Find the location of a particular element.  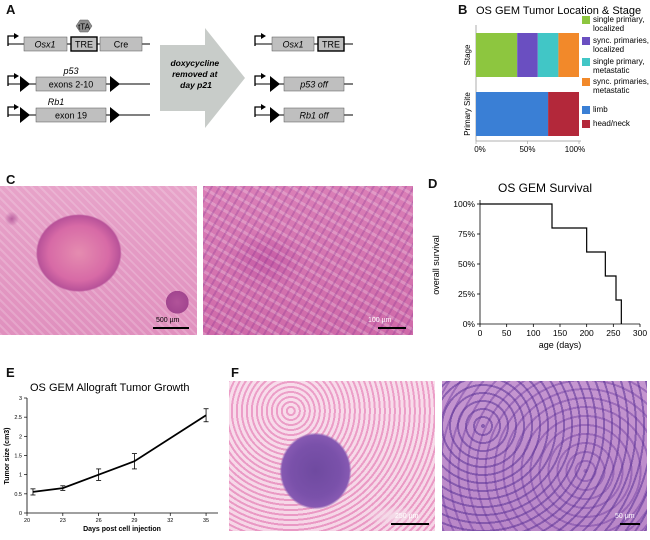

legend-label-2: single primary, metastatic is located at coordinates (618, 66).